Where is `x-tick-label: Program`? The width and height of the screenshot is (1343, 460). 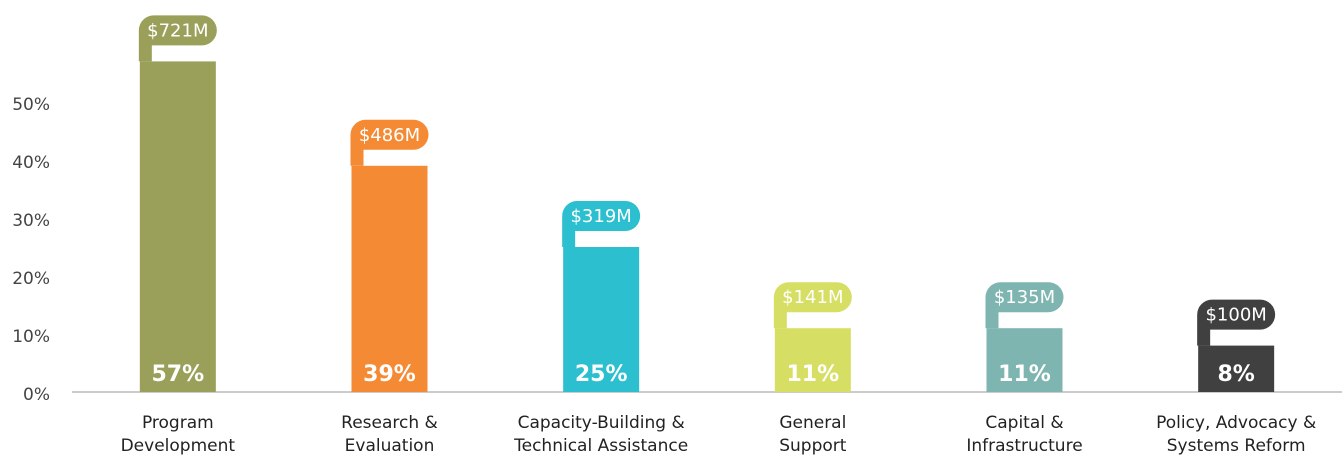
x-tick-label: Program is located at coordinates (178, 423).